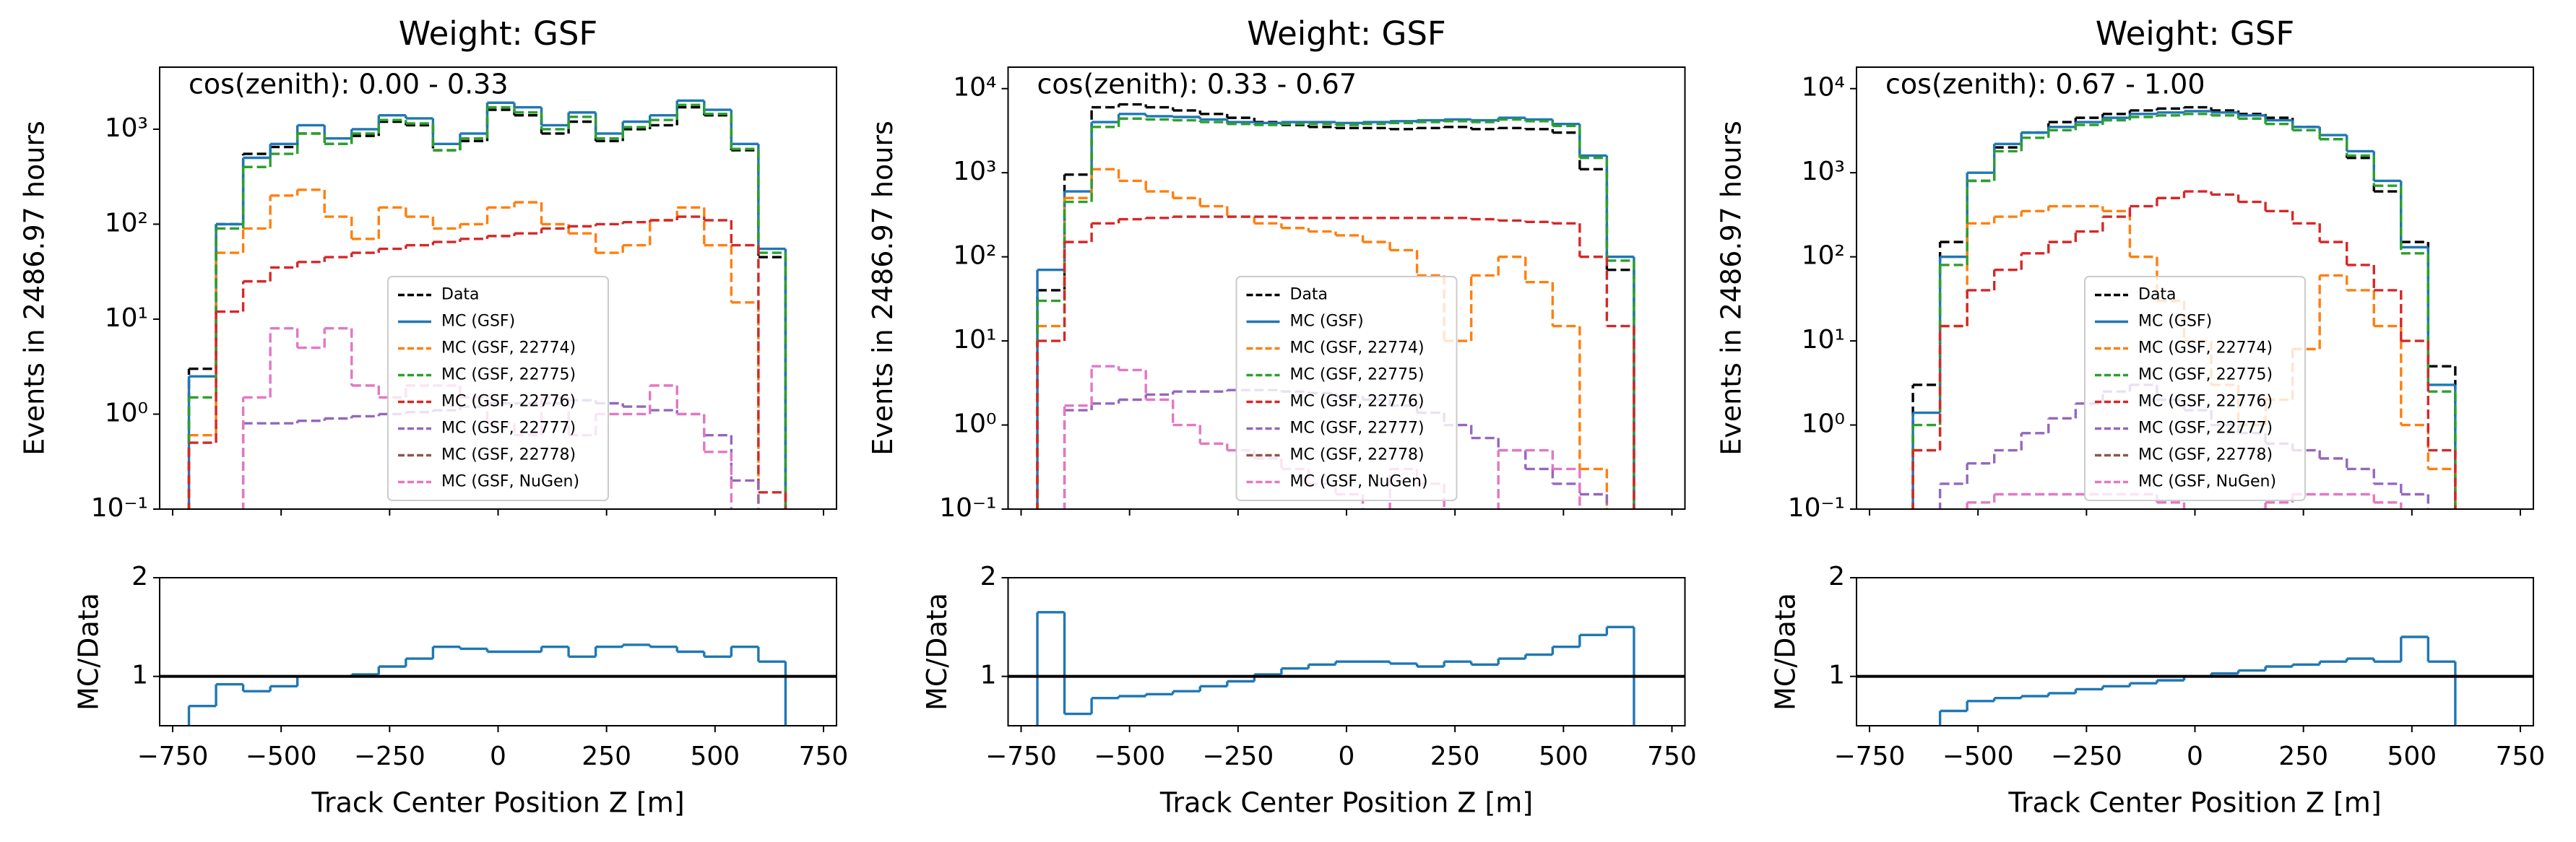 The height and width of the screenshot is (842, 2576). What do you see at coordinates (2045, 84) in the screenshot?
I see `annotation: cos(zenith): 0.67 - 1.00` at bounding box center [2045, 84].